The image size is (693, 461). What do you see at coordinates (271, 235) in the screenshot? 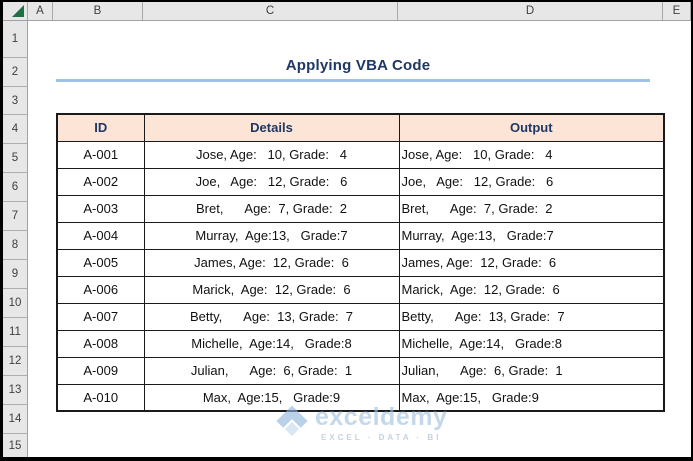
I see `cell-details: Murray, Age:13, Grade:7` at bounding box center [271, 235].